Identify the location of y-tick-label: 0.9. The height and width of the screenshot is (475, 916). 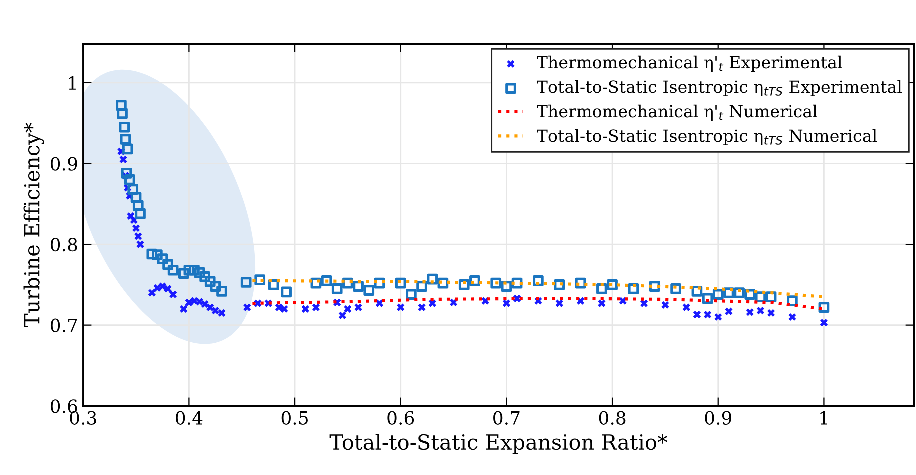
(64, 164).